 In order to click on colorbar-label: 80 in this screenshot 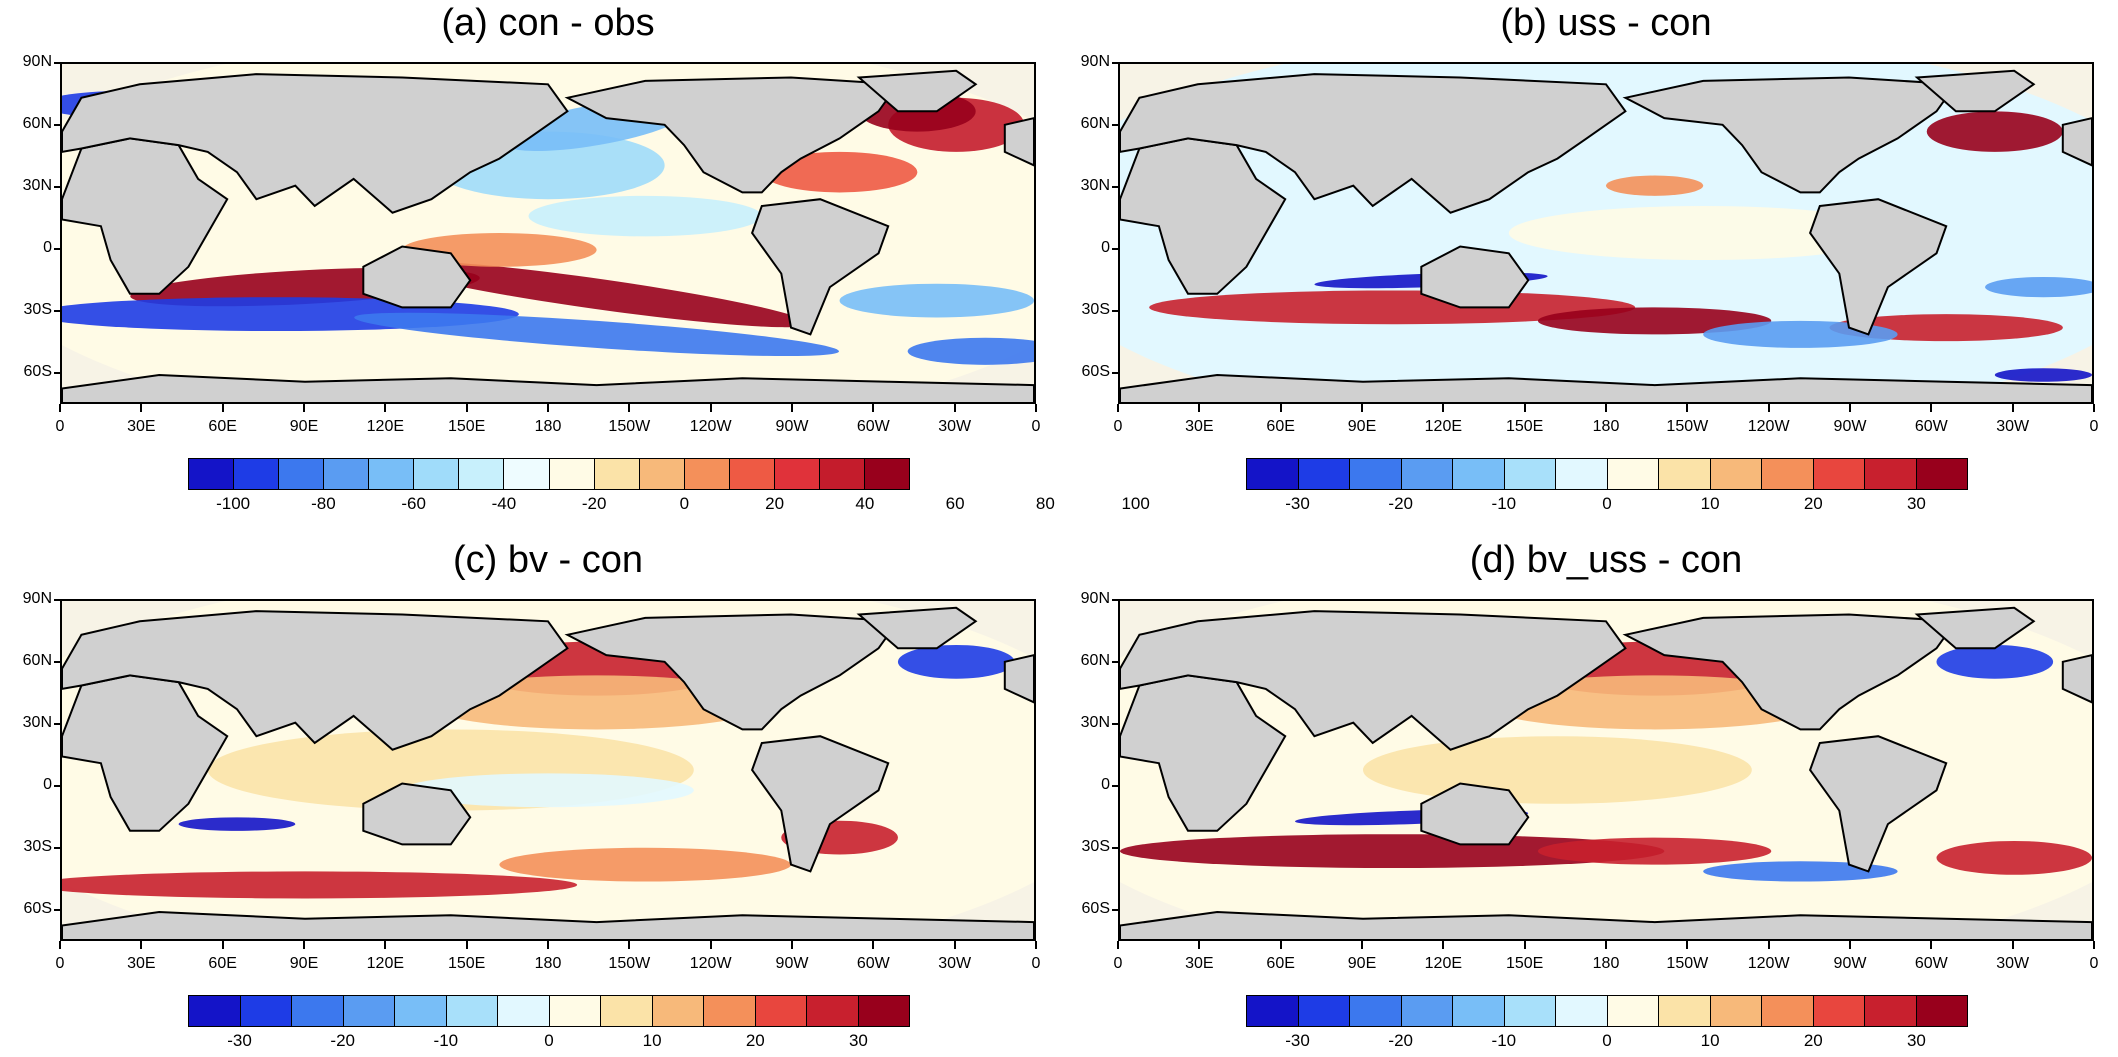, I will do `click(1045, 503)`.